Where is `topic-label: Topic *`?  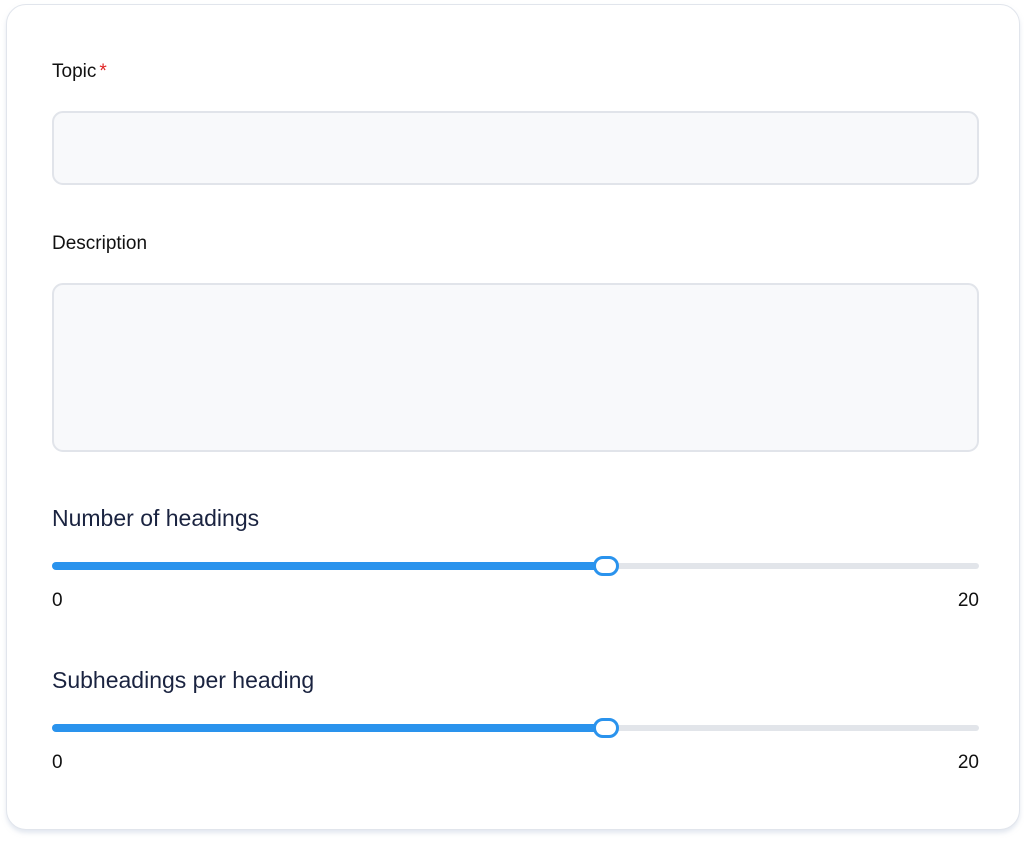 topic-label: Topic * is located at coordinates (79, 72).